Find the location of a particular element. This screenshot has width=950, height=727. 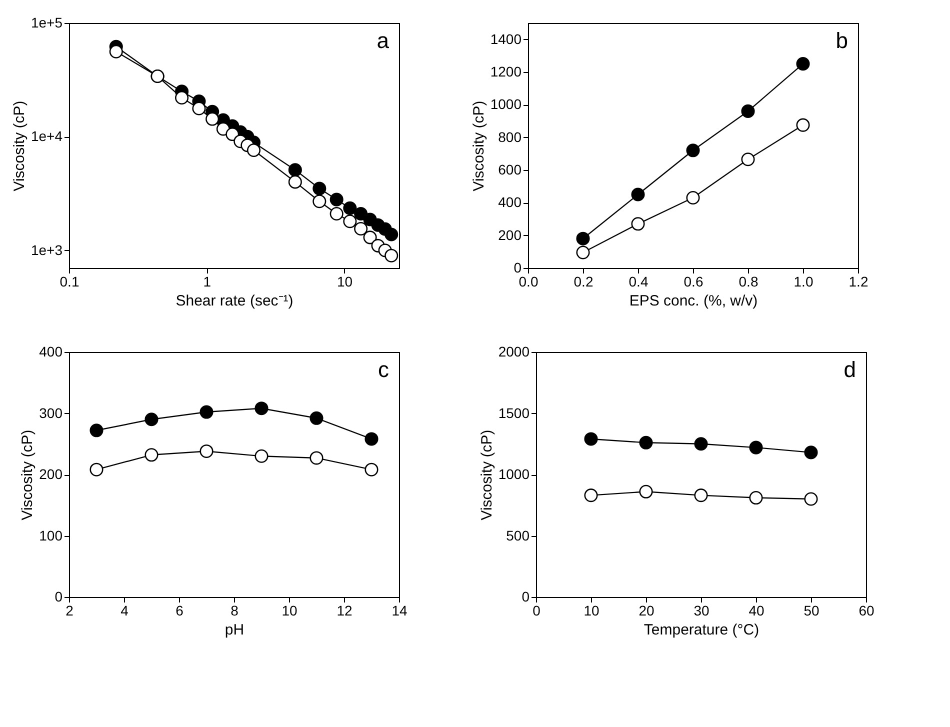

y-tick-label: 1200 is located at coordinates (506, 72).